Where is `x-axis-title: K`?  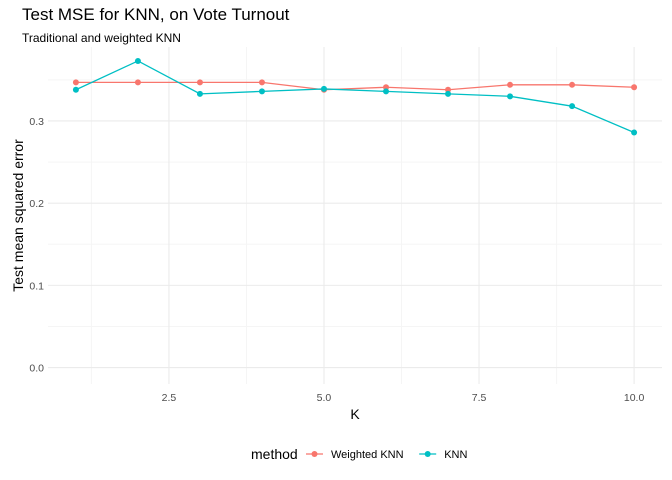 x-axis-title: K is located at coordinates (355, 414).